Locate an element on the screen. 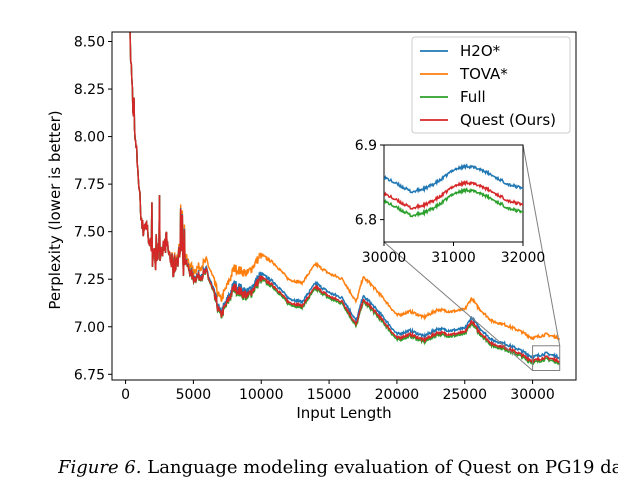 The width and height of the screenshot is (636, 503). y-tick-label: 7.00 is located at coordinates (89, 328).